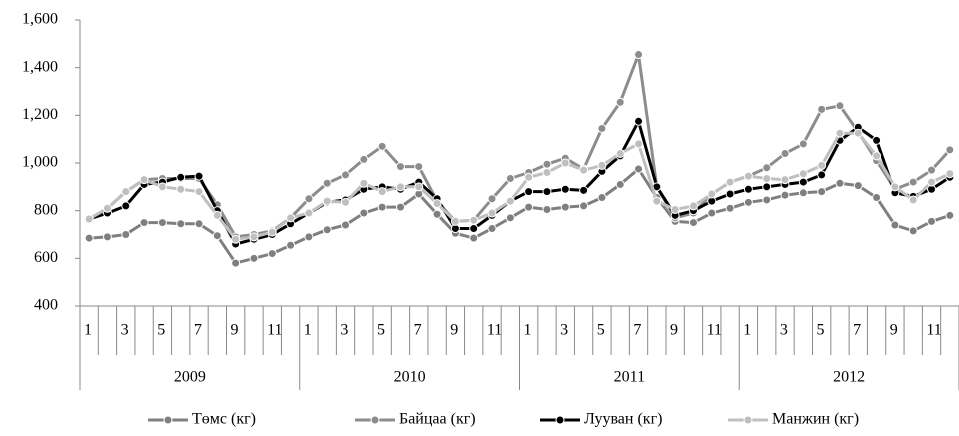  I want to click on legend-label: Лууван (кг), so click(623, 419).